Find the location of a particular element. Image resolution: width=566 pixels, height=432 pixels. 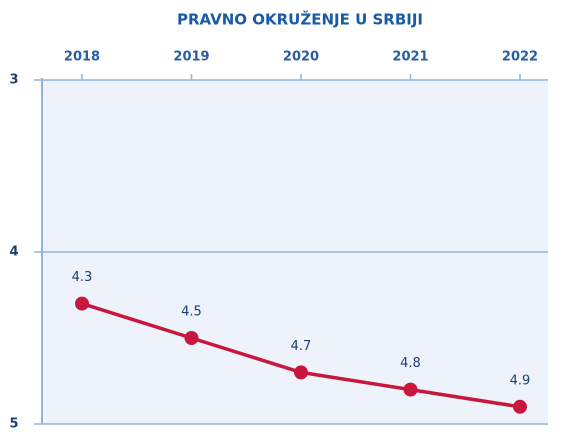

y-tick-label: 4 is located at coordinates (13, 252).